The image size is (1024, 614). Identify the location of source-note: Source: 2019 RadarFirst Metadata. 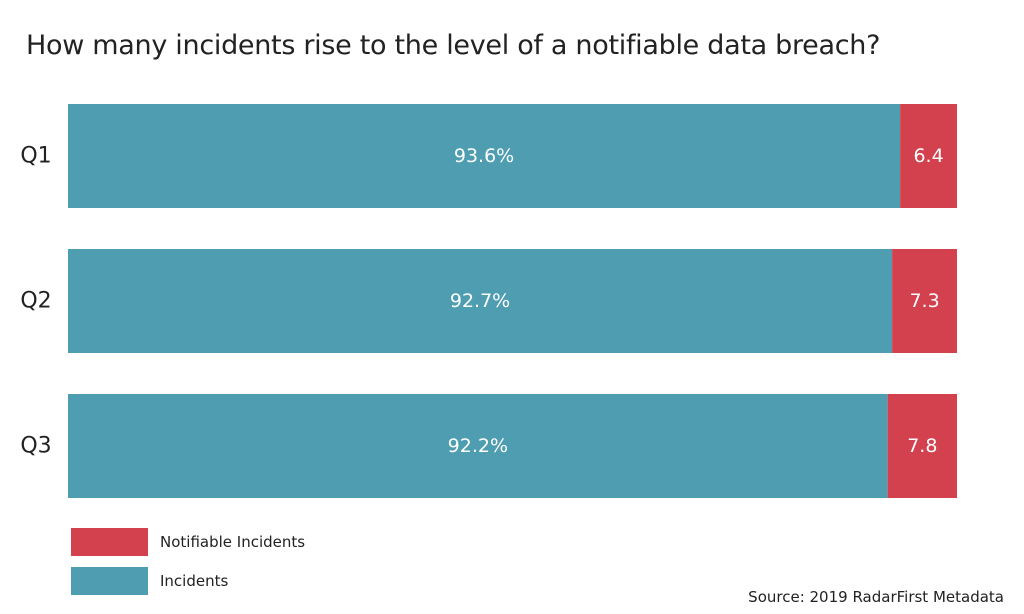
(876, 597).